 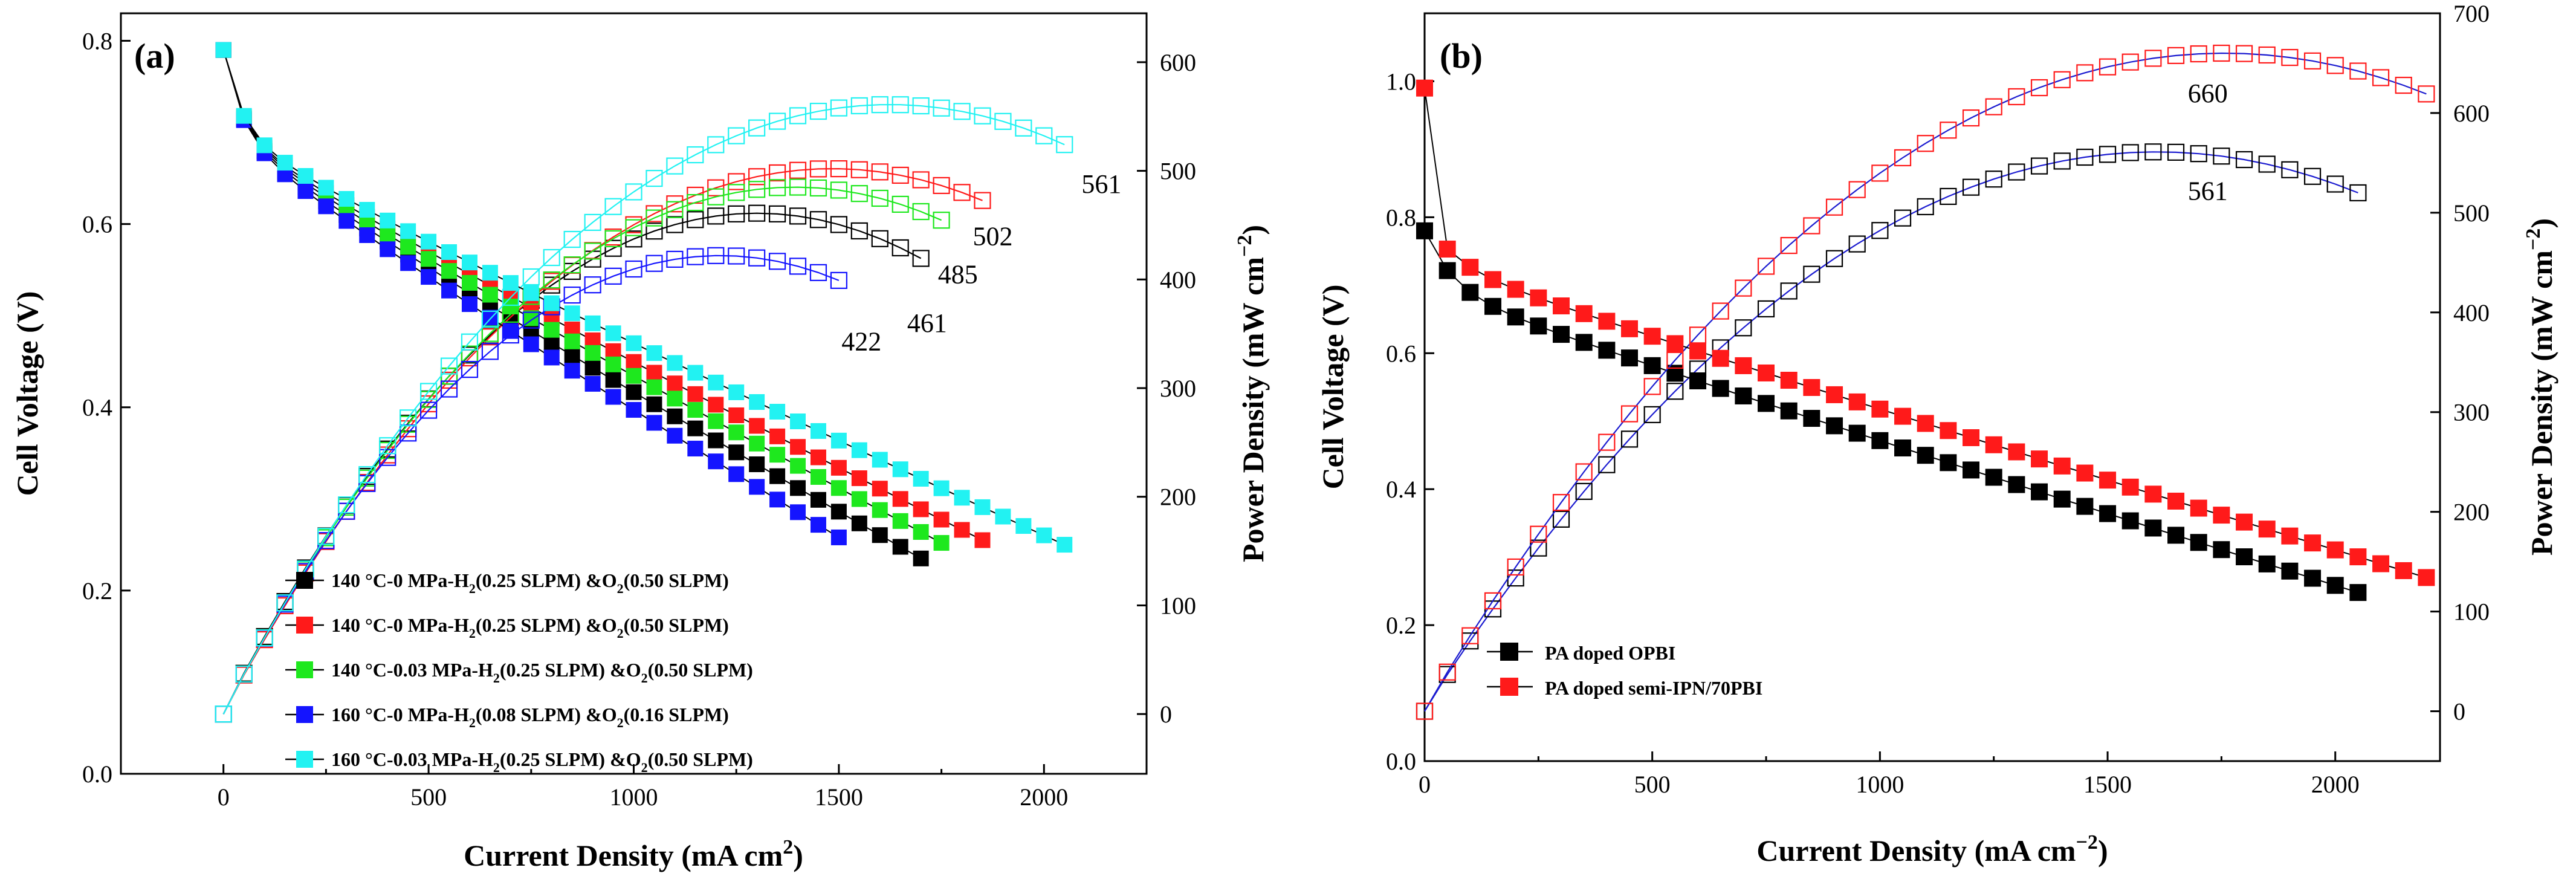 What do you see at coordinates (1333, 387) in the screenshot?
I see `panel-b-y-axis-title: Cell Voltage (V)` at bounding box center [1333, 387].